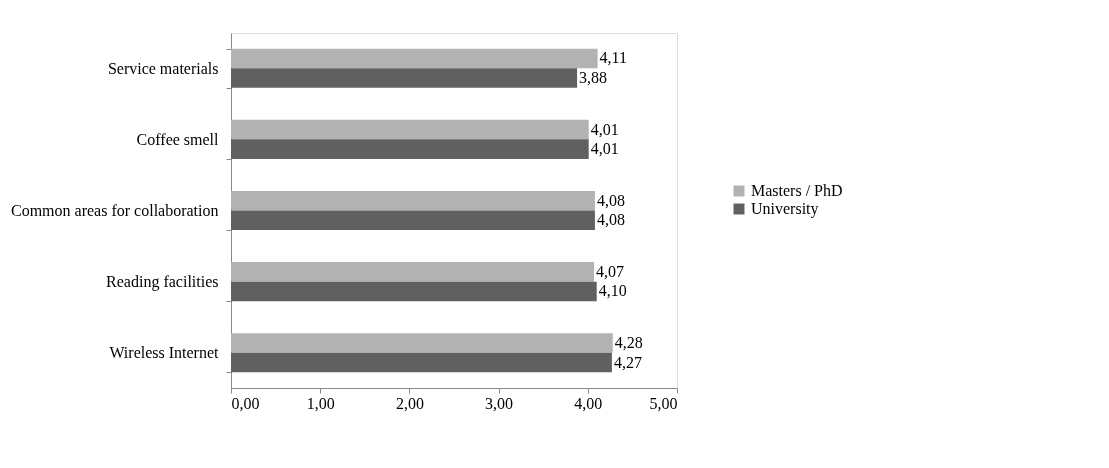 The height and width of the screenshot is (468, 1109). I want to click on y-tick-label: Coffee smell, so click(178, 139).